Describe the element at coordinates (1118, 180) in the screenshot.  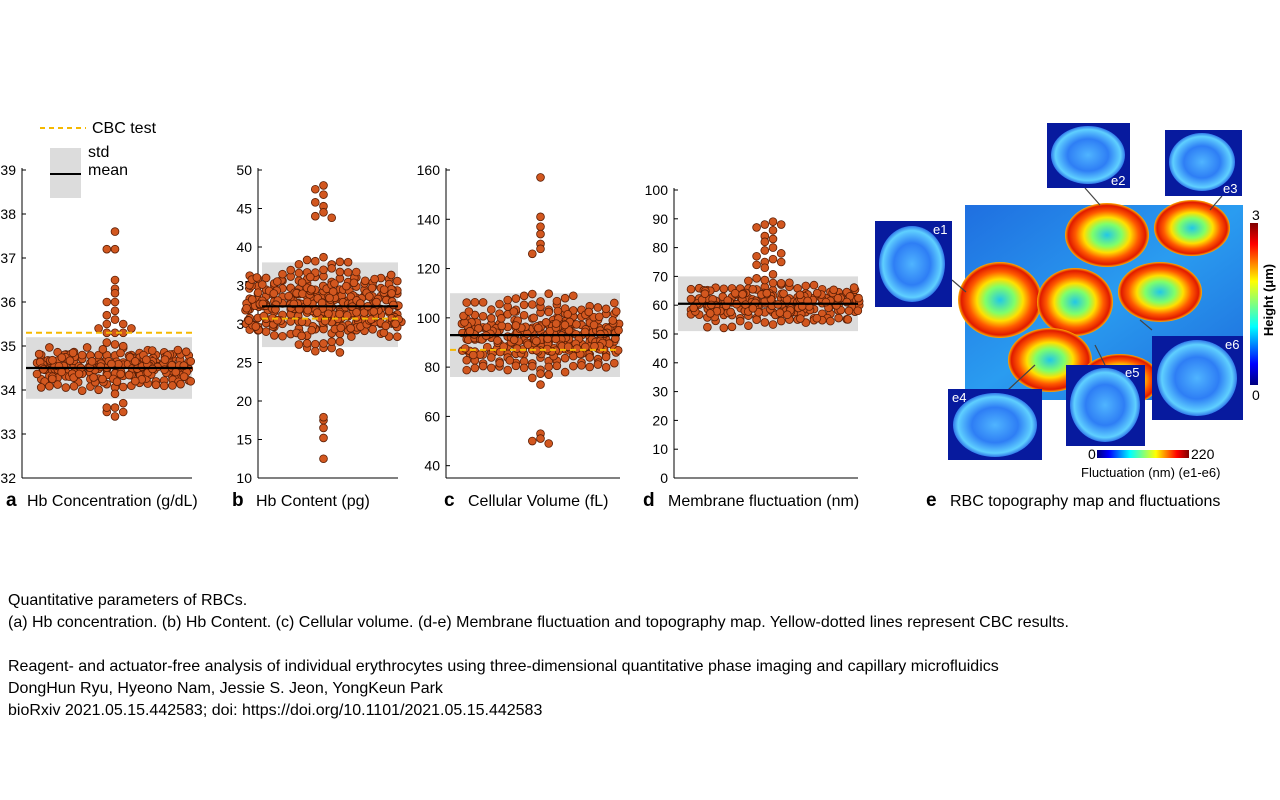
I see `svg-text: e2` at that location.